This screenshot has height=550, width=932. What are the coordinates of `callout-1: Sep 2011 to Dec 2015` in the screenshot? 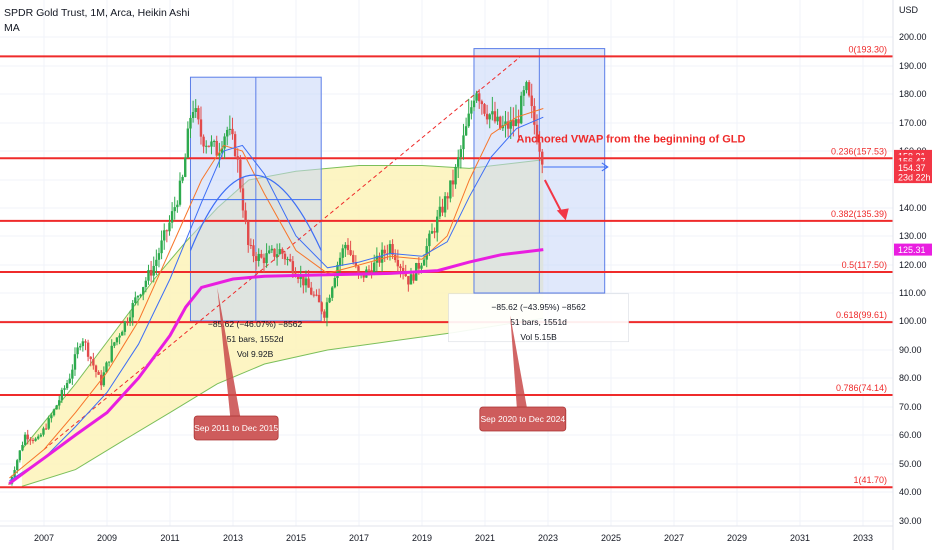 It's located at (236, 364).